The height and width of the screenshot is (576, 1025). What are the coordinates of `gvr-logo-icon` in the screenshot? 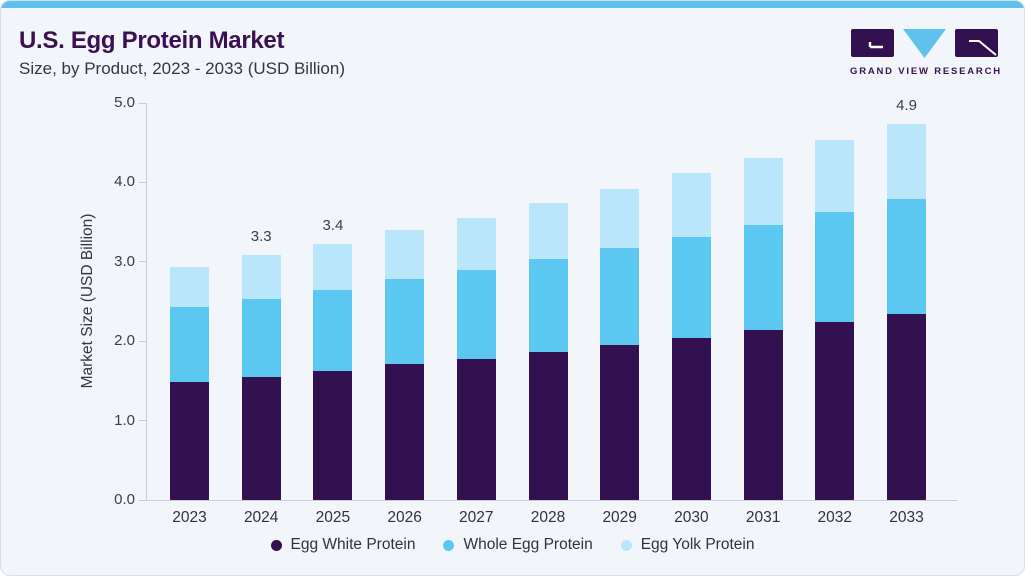 It's located at (924, 43).